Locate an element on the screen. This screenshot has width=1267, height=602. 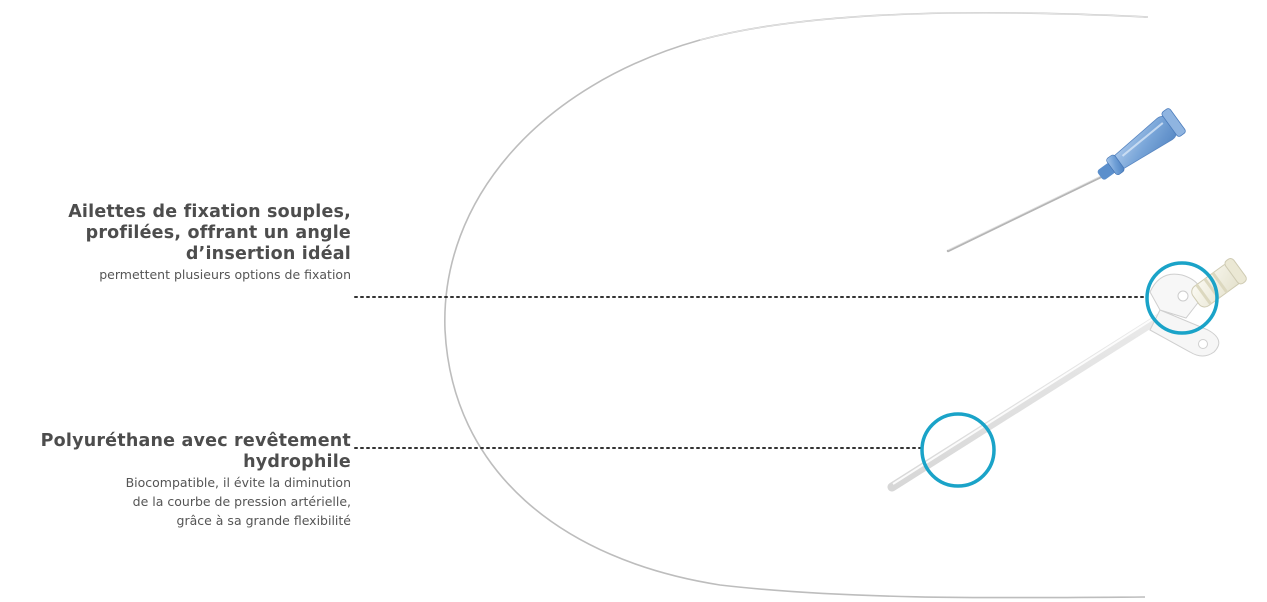
highlight-ring-wings is located at coordinates (1182, 298).